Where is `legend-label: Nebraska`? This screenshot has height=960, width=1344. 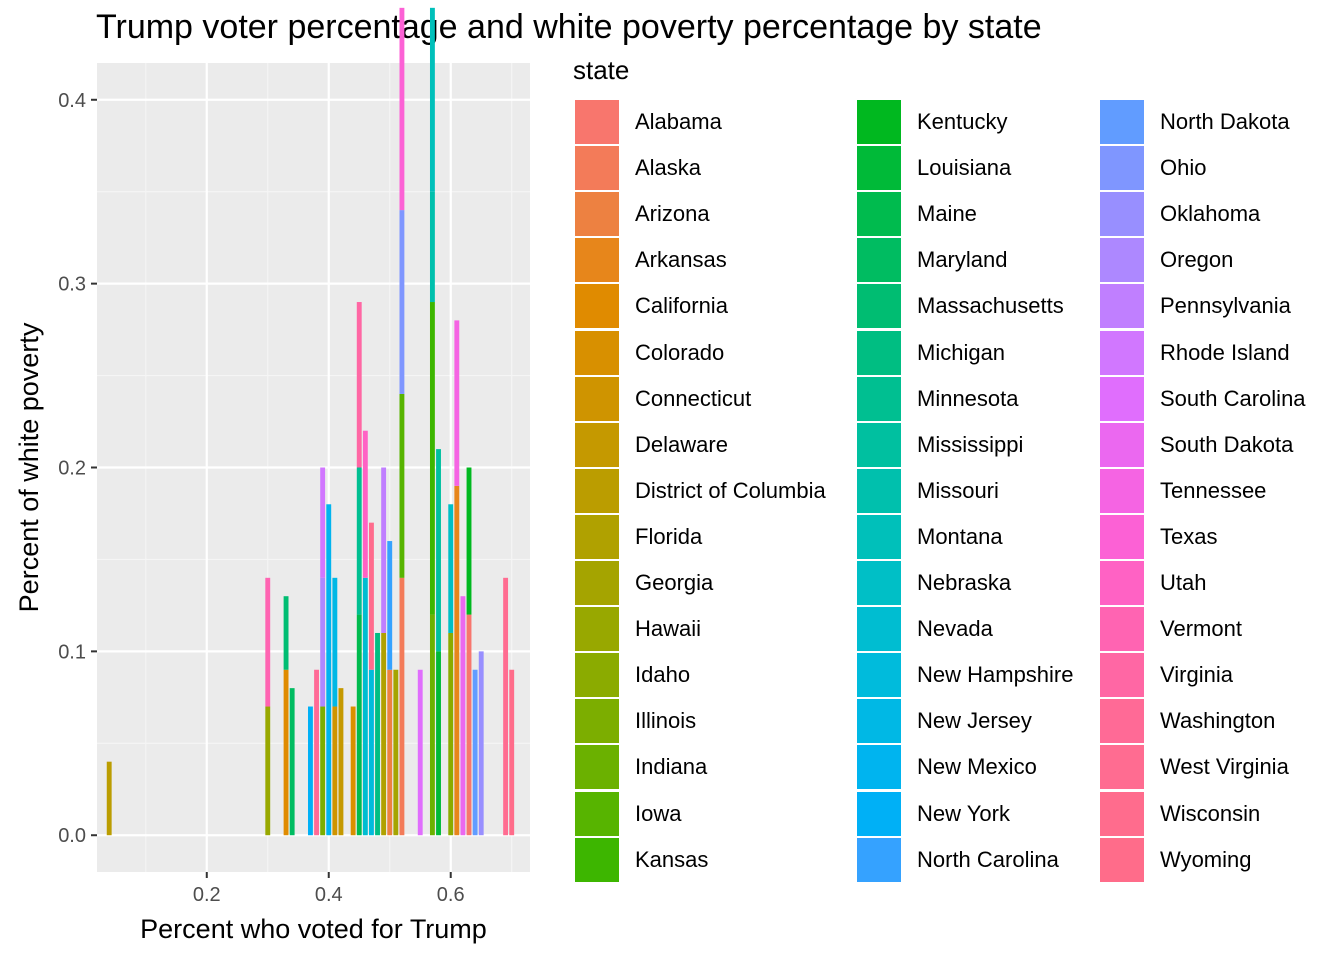 legend-label: Nebraska is located at coordinates (964, 582).